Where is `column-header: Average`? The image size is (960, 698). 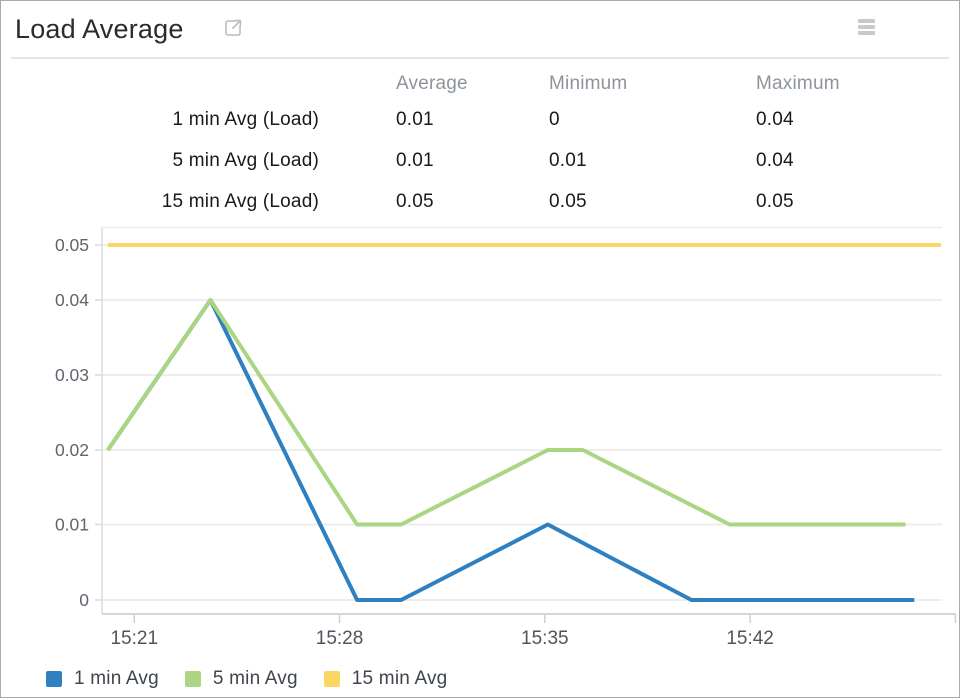
column-header: Average is located at coordinates (432, 83).